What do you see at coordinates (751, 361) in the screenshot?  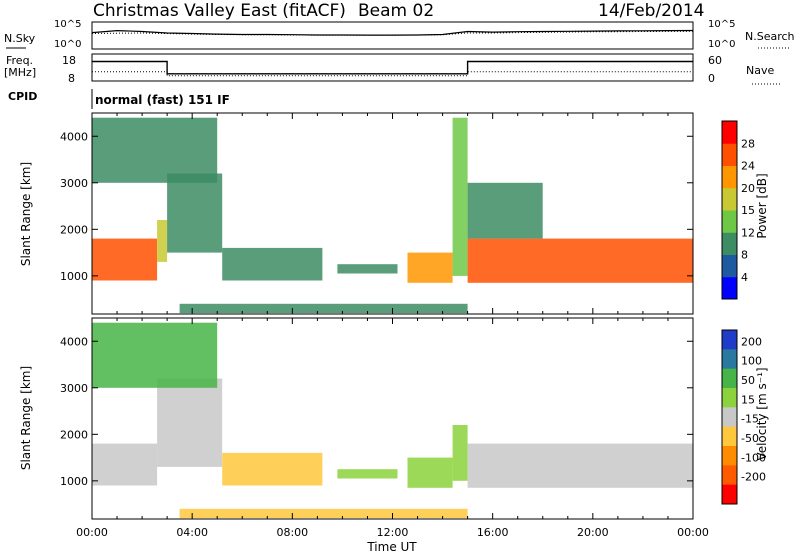 I see `colorbar-tick-label: 100` at bounding box center [751, 361].